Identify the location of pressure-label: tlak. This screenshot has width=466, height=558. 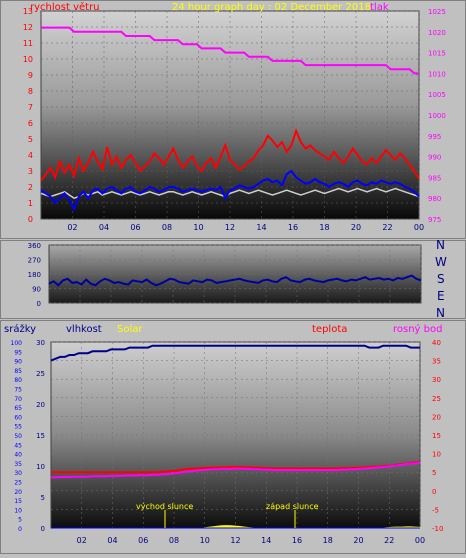
(379, 7).